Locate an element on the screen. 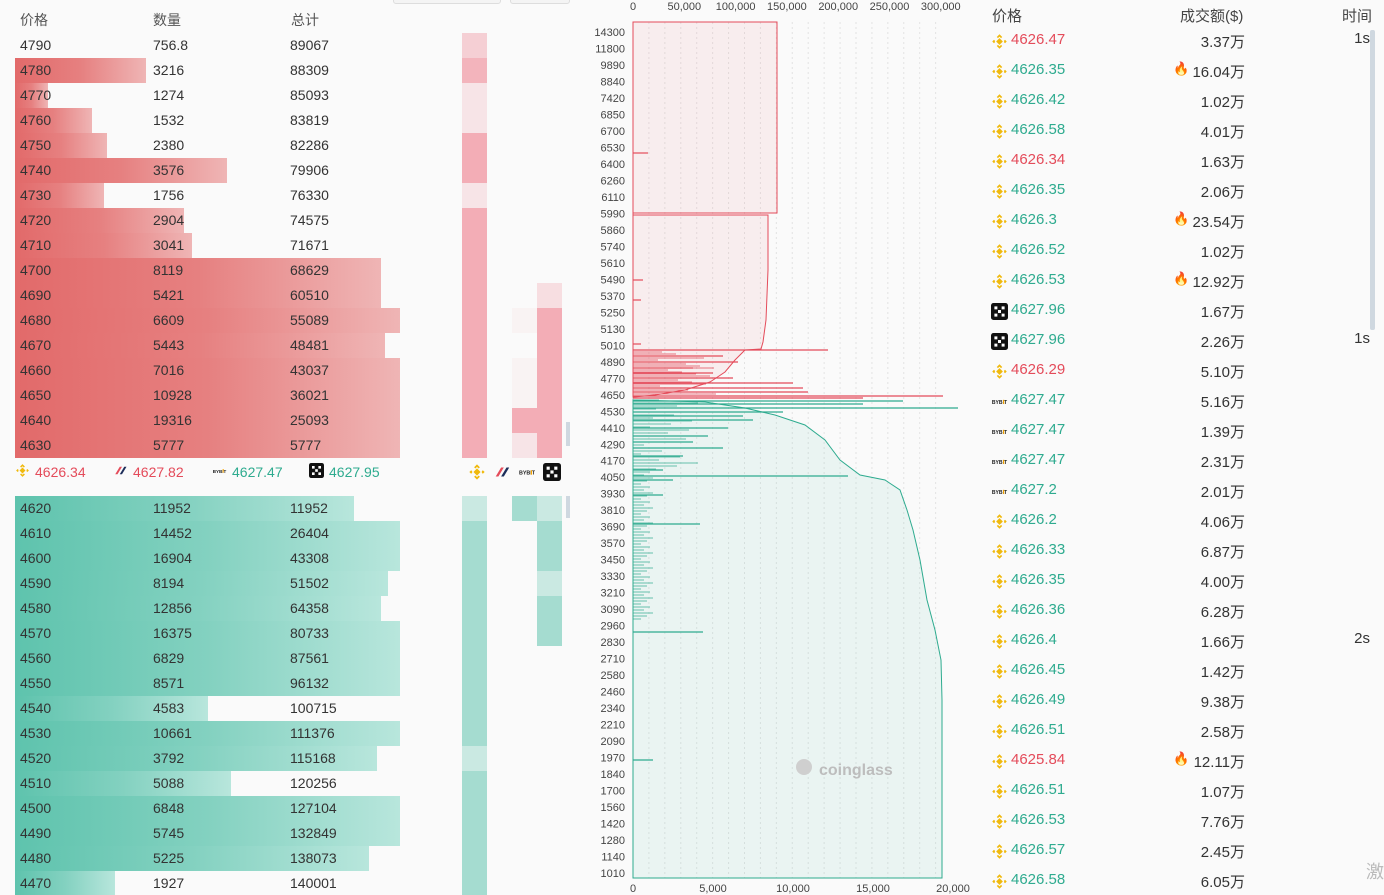  ask-row: 4730 1756 76330 is located at coordinates (295, 195).